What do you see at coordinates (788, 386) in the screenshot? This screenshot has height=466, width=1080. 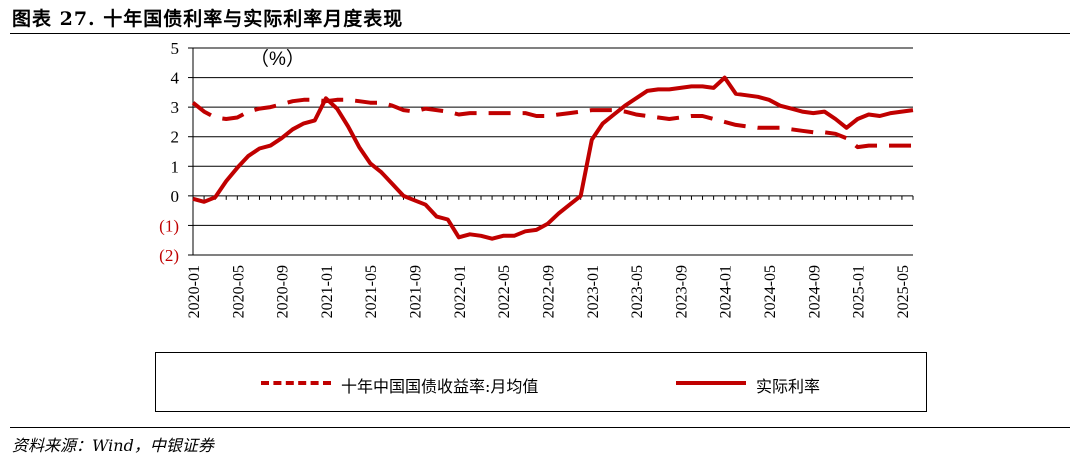 I see `legend-label-real-rate: 实际利率` at bounding box center [788, 386].